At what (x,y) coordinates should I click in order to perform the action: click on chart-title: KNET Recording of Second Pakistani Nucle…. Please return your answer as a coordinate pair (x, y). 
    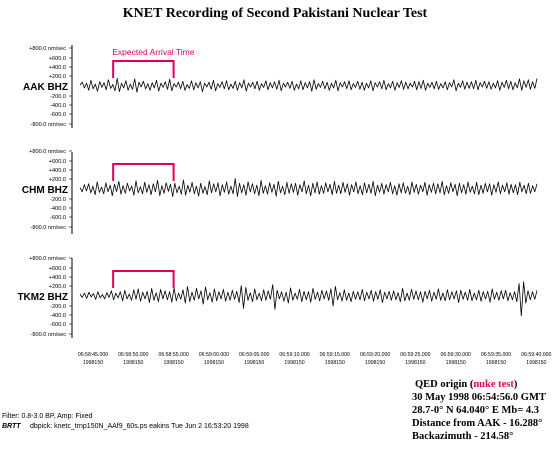
    Looking at the image, I should click on (275, 13).